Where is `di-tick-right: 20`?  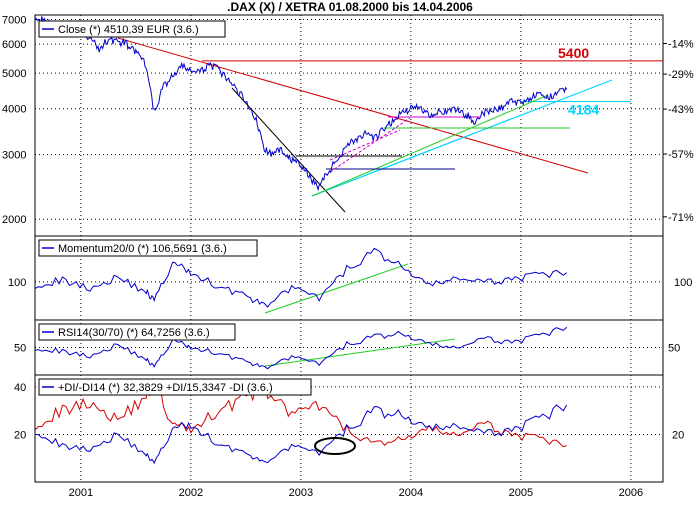
di-tick-right: 20 is located at coordinates (678, 435).